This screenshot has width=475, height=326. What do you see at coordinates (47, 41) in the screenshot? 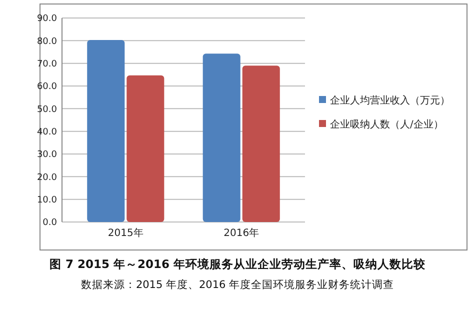
I see `y-tick-label: 80.0` at bounding box center [47, 41].